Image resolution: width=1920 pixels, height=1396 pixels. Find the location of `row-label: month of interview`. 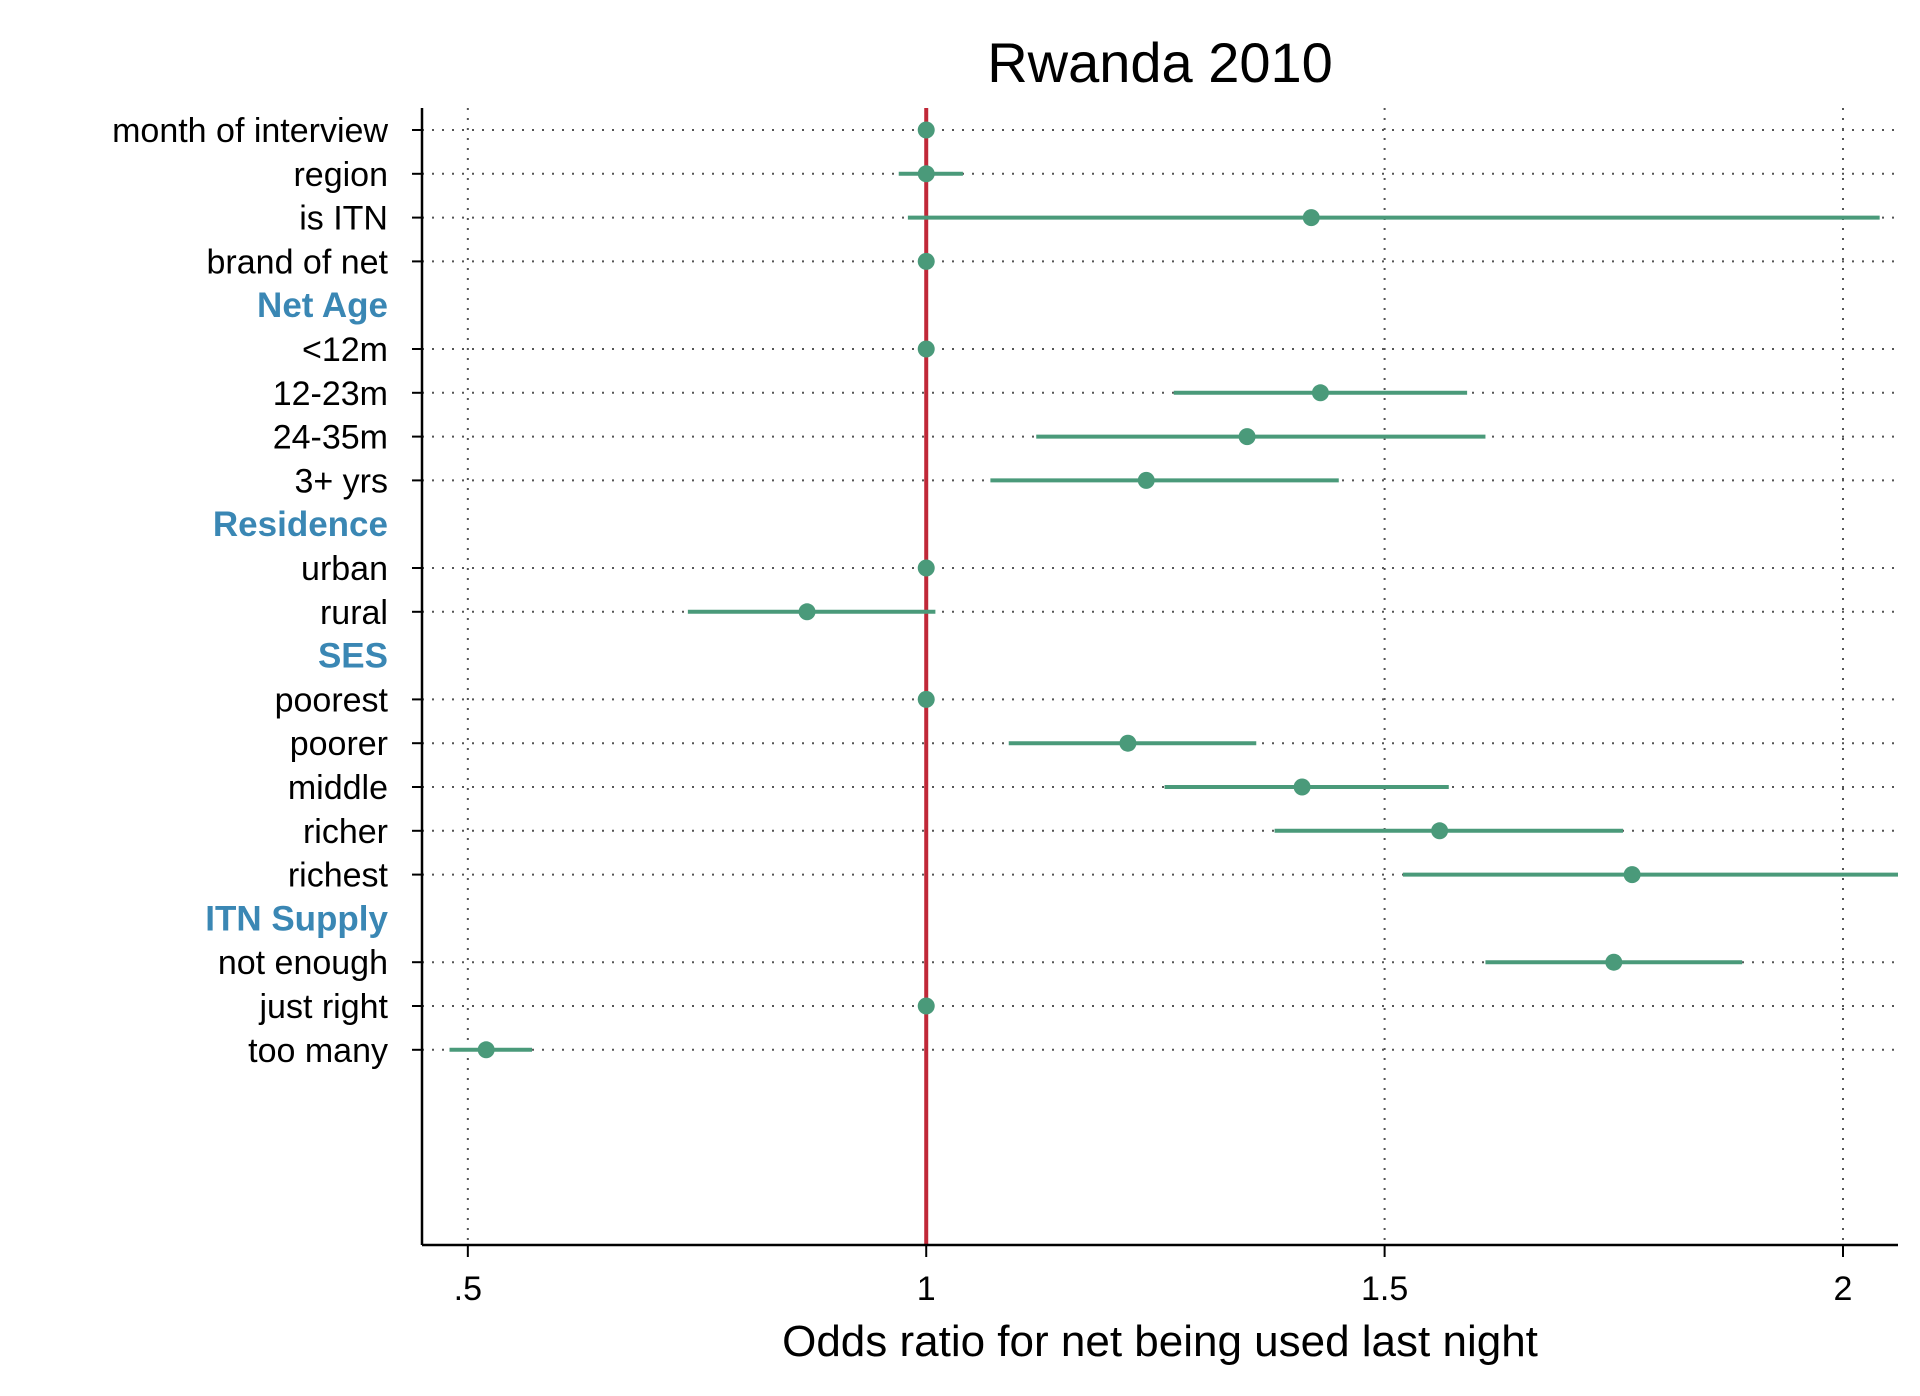

row-label: month of interview is located at coordinates (250, 131).